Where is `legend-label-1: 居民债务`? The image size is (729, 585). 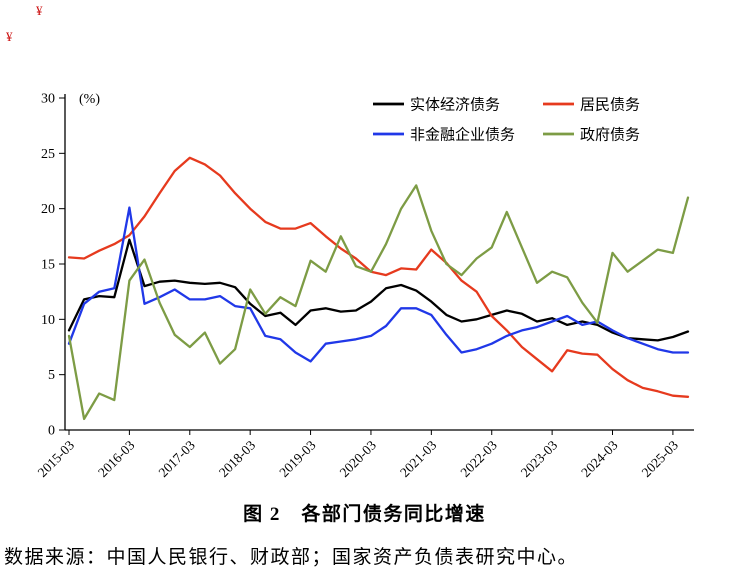 legend-label-1: 居民债务 is located at coordinates (610, 105).